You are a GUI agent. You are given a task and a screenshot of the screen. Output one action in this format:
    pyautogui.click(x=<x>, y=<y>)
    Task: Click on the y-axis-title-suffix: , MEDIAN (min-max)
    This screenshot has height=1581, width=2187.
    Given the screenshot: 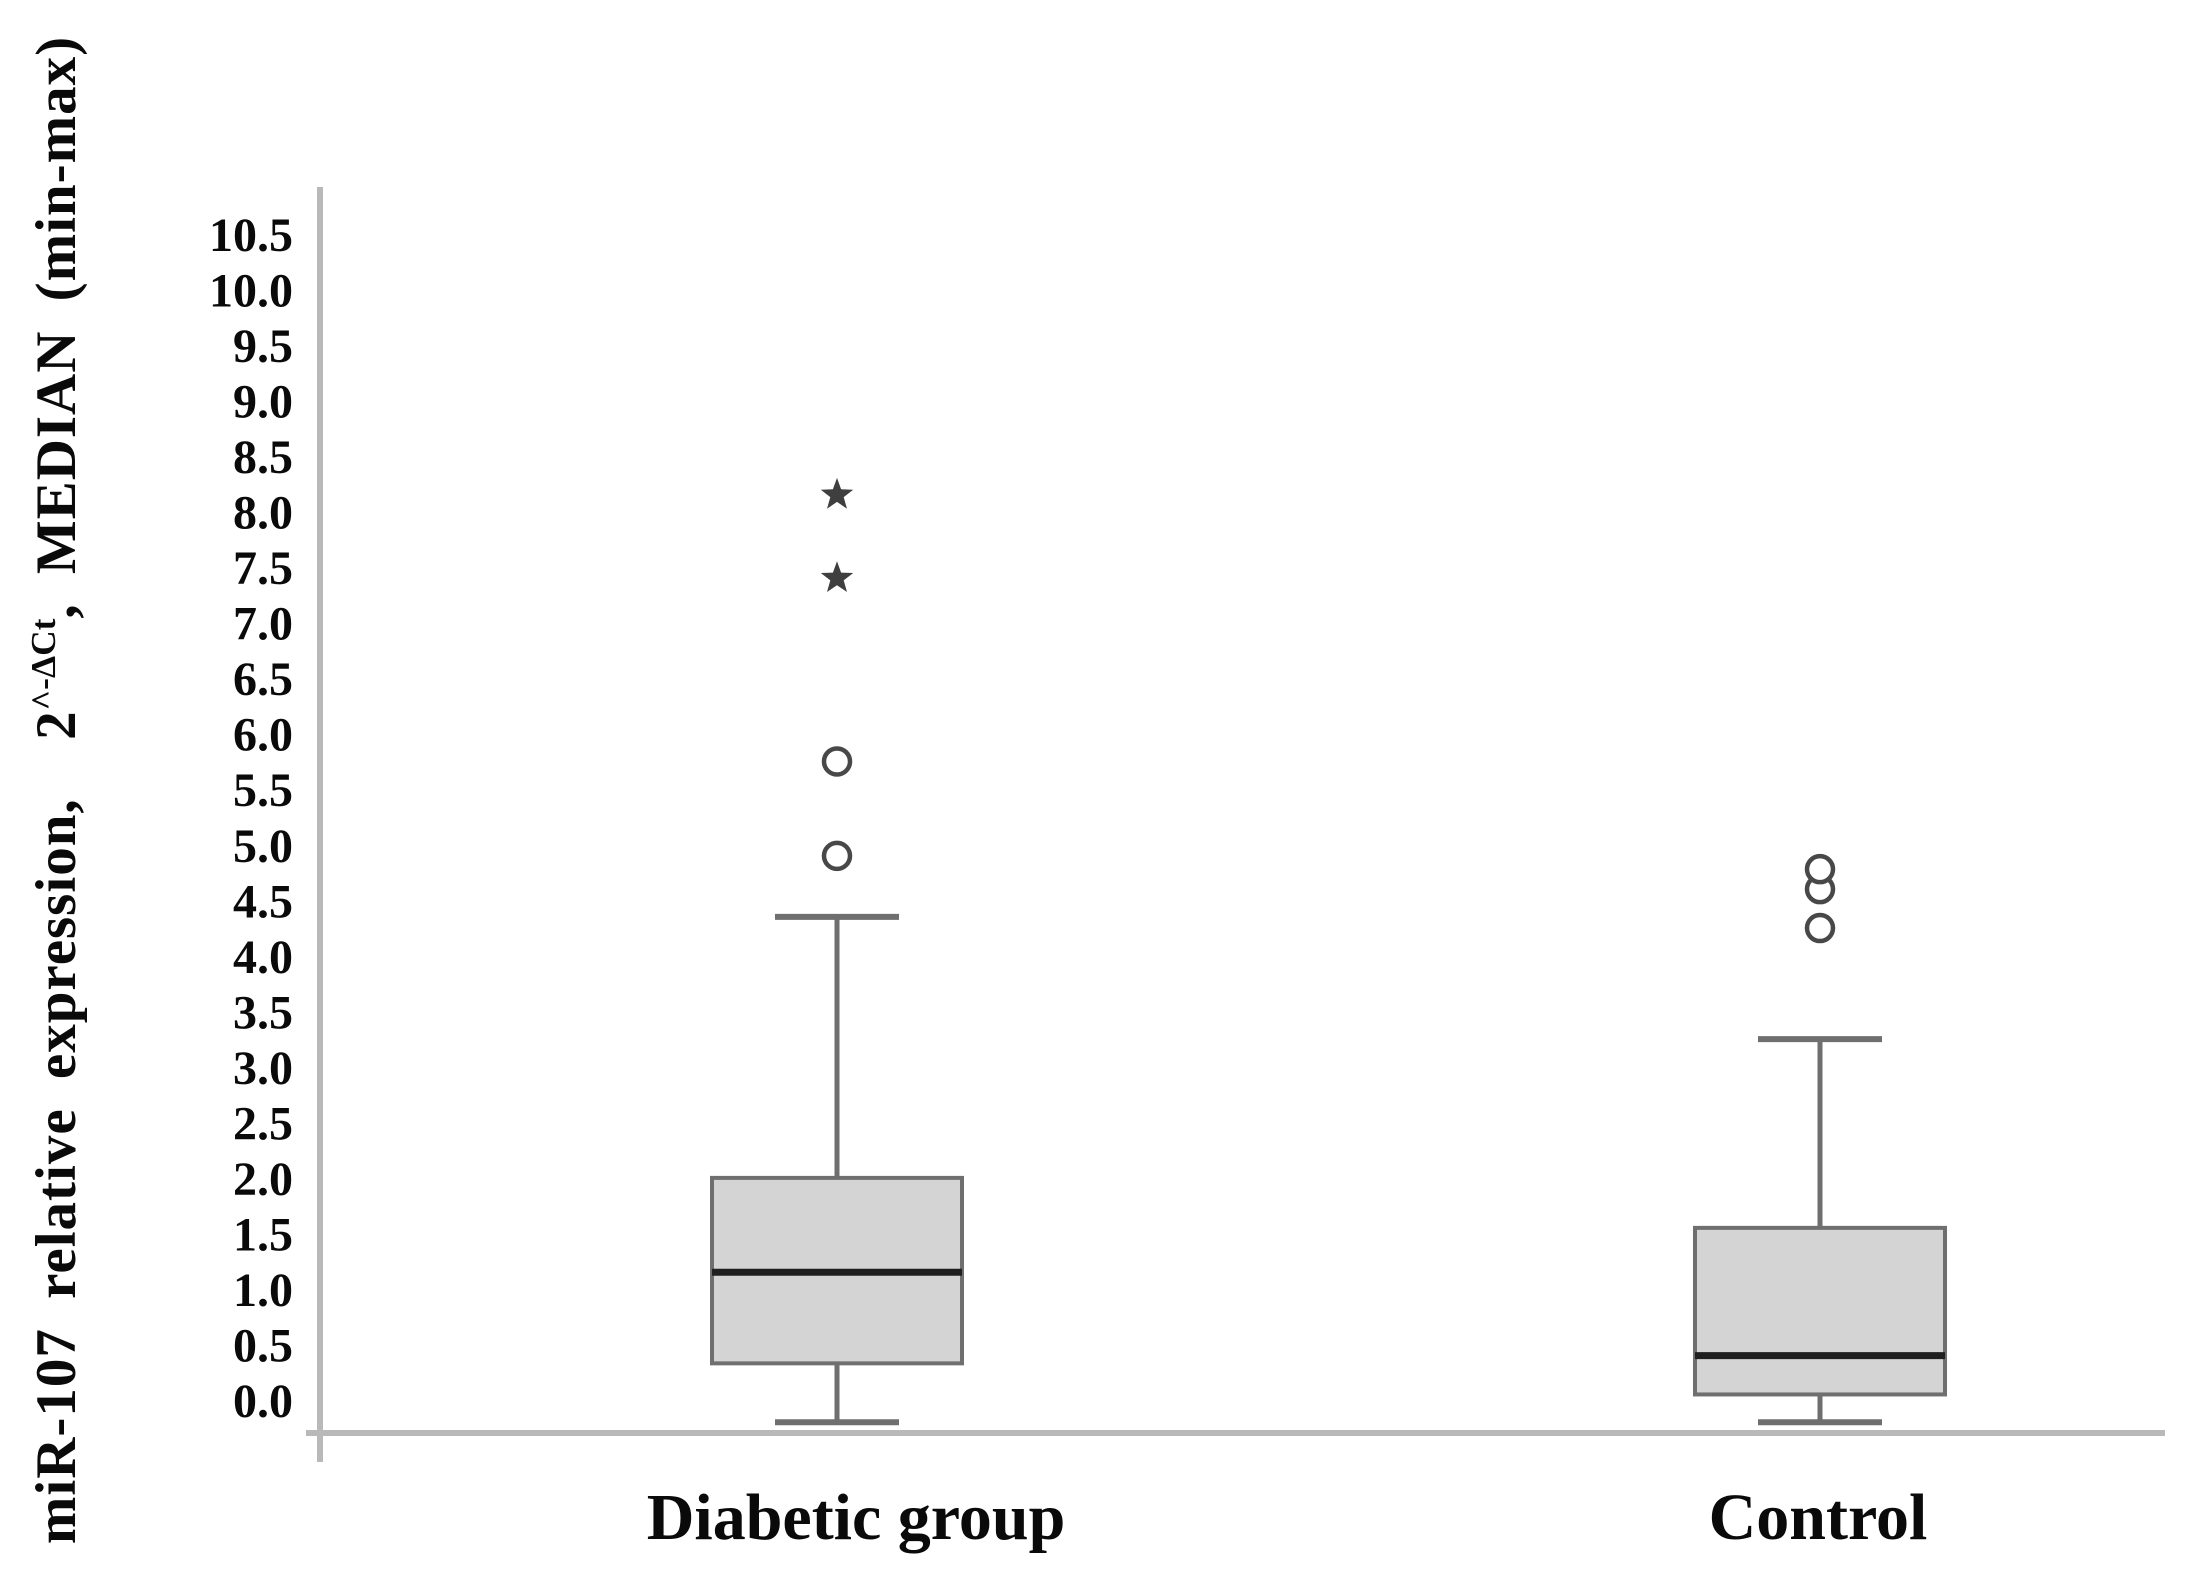 What is the action you would take?
    pyautogui.click(x=56, y=327)
    